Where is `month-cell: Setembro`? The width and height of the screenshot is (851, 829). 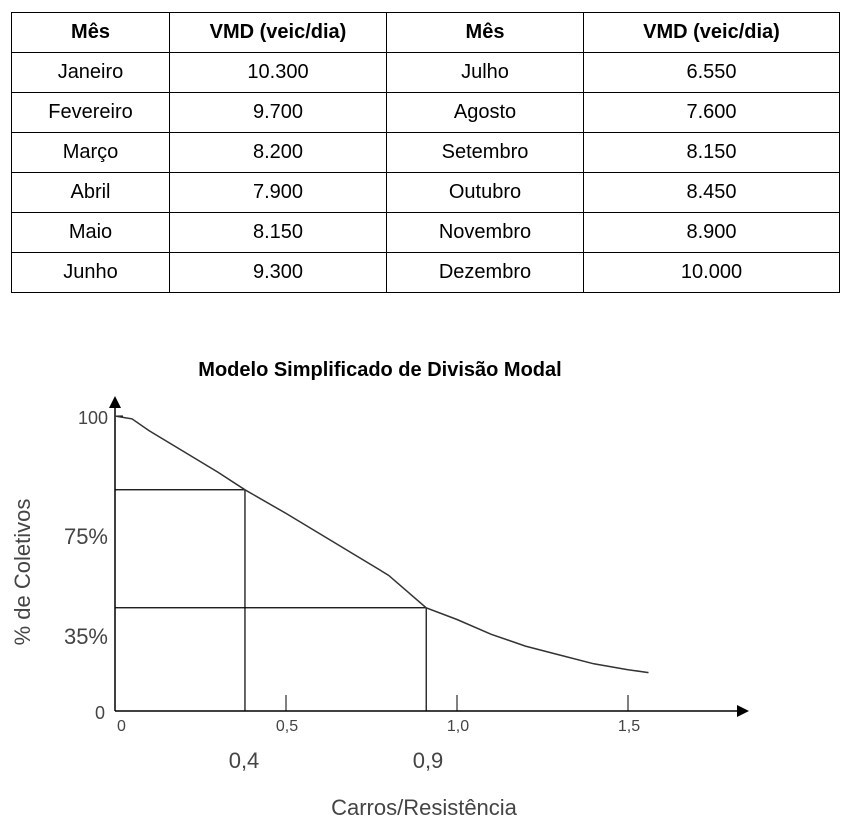
month-cell: Setembro is located at coordinates (485, 152).